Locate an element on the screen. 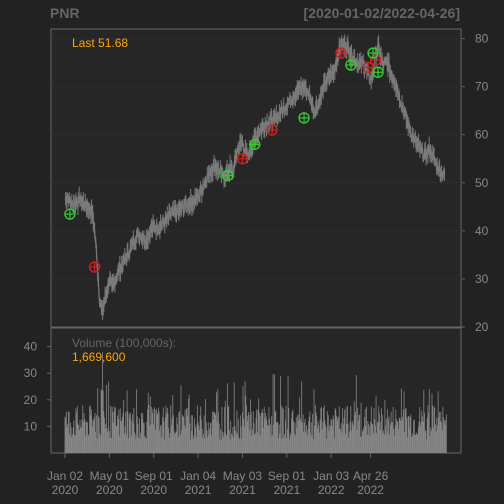 The height and width of the screenshot is (504, 504). date-range-title: [2020-01-02/2022-04-26] is located at coordinates (382, 13).